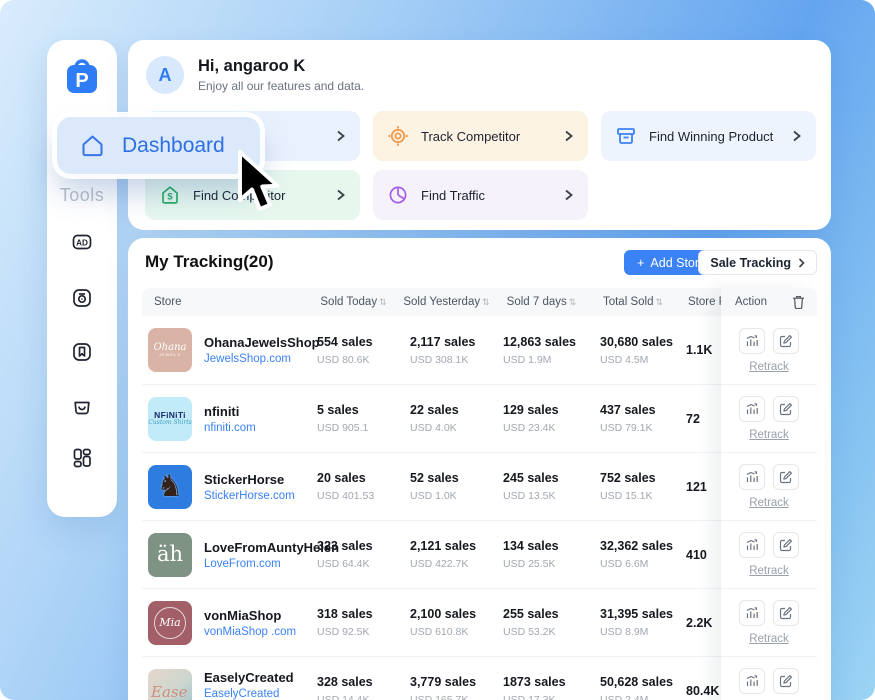  What do you see at coordinates (82, 407) in the screenshot?
I see `shopping-bag-icon` at bounding box center [82, 407].